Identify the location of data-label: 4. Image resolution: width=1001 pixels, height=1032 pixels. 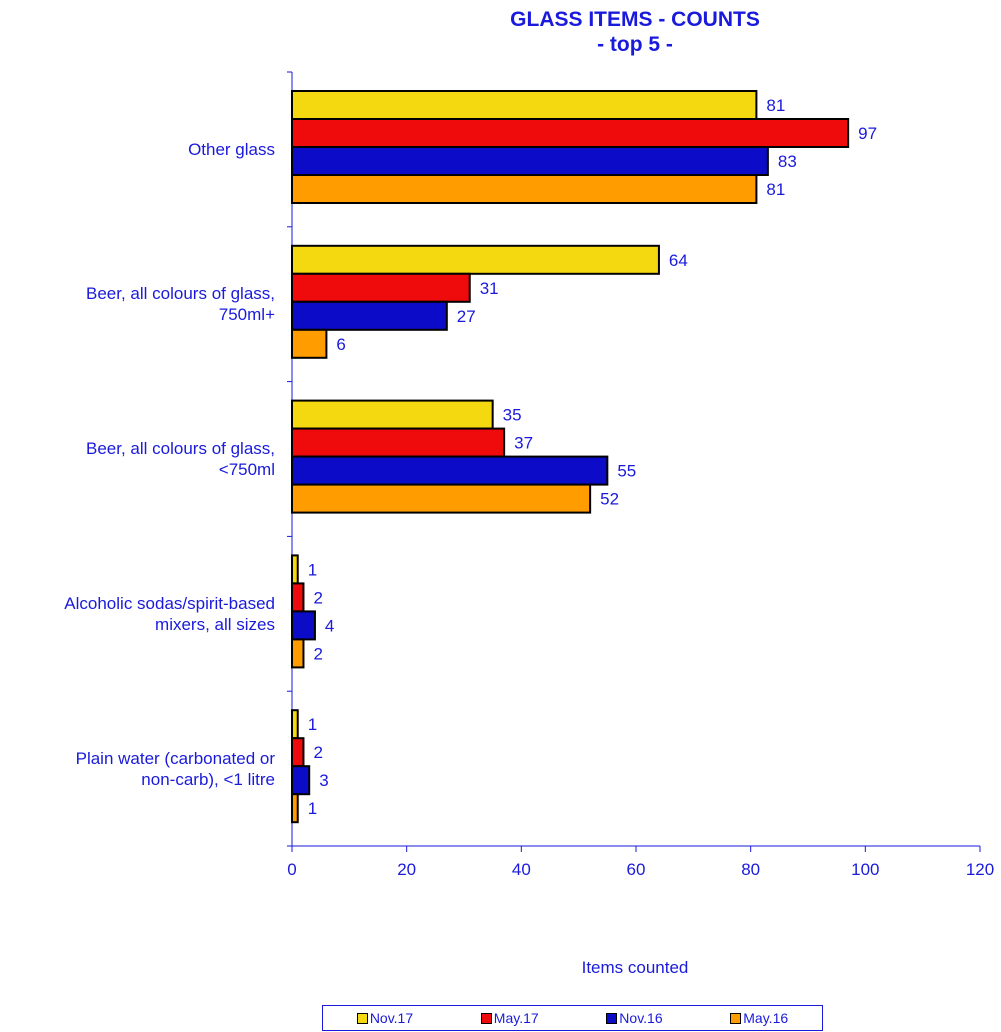
(329, 625).